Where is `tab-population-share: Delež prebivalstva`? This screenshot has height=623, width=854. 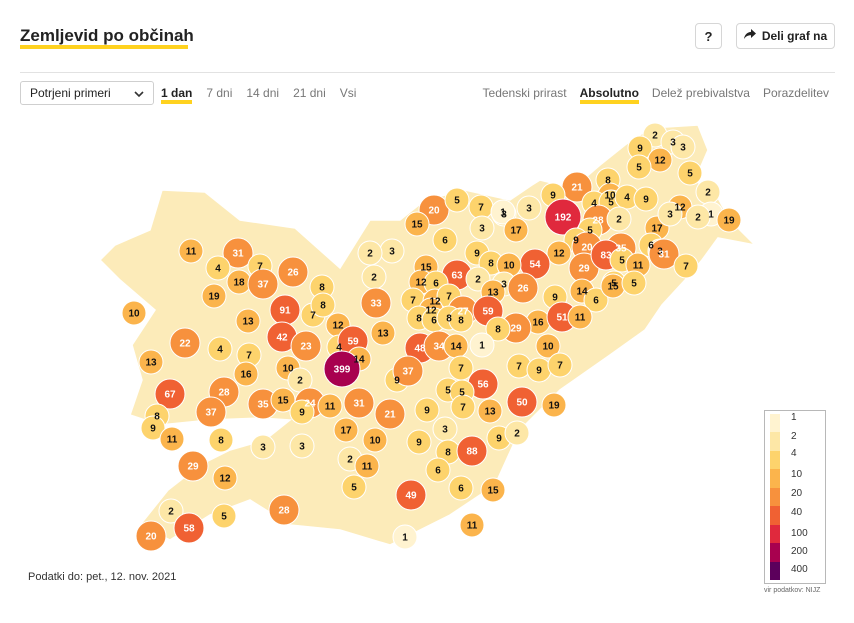
tab-population-share: Delež prebivalstva is located at coordinates (700, 93).